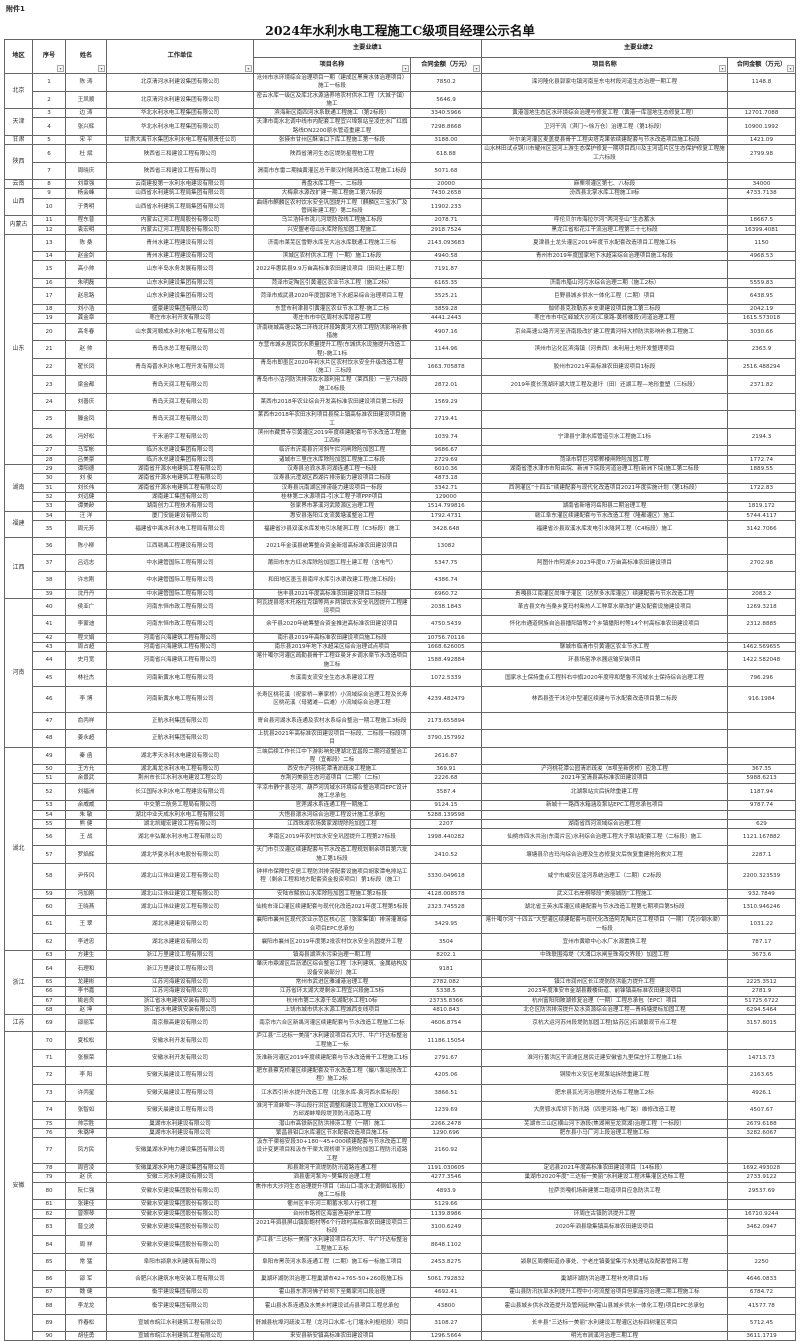  I want to click on project1-amount: 2719.41, so click(446, 419).